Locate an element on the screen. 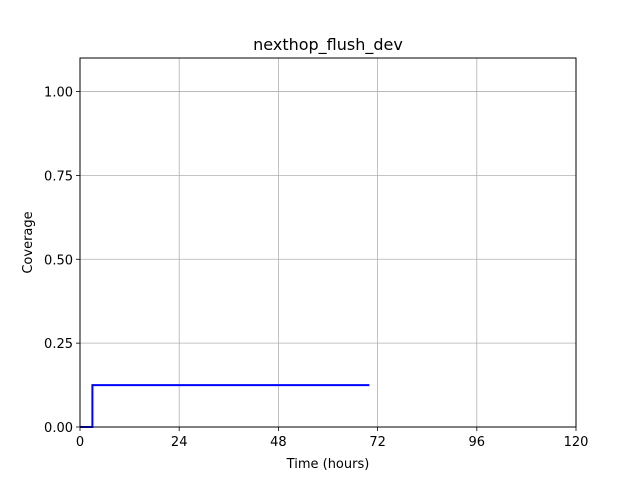  chart-title: nexthop_flush_dev is located at coordinates (328, 45).